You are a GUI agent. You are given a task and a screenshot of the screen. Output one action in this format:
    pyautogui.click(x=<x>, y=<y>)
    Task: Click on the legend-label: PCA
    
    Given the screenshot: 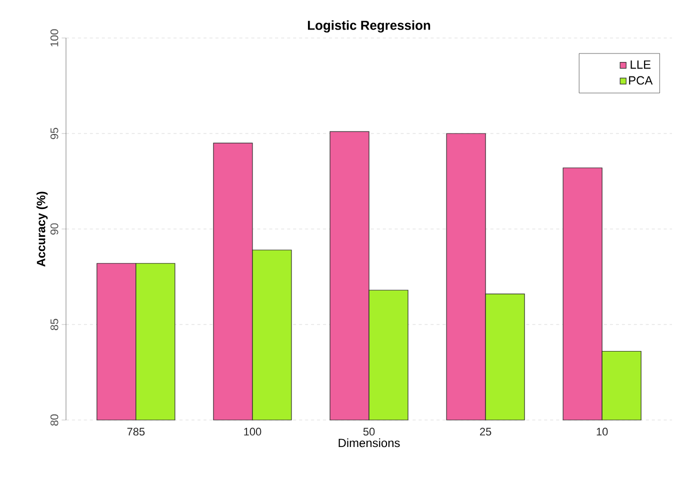 What is the action you would take?
    pyautogui.click(x=641, y=80)
    